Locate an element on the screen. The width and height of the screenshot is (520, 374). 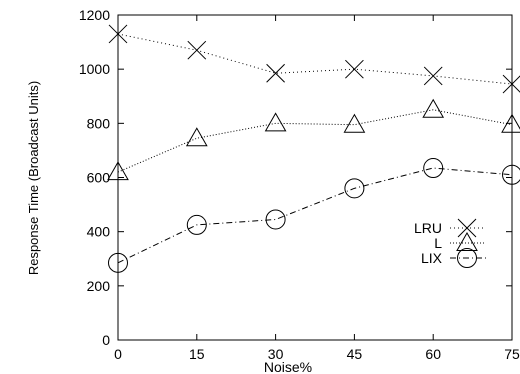
legend-marker-l is located at coordinates (467, 241).